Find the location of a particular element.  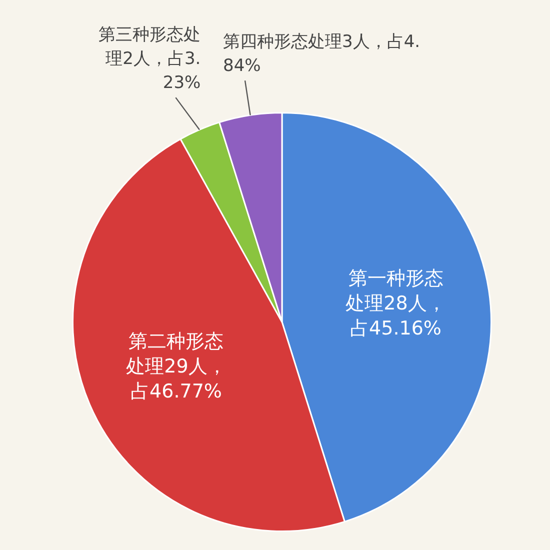

slice-label: 第三种形态处理2人，占3.23% is located at coordinates (149, 58).